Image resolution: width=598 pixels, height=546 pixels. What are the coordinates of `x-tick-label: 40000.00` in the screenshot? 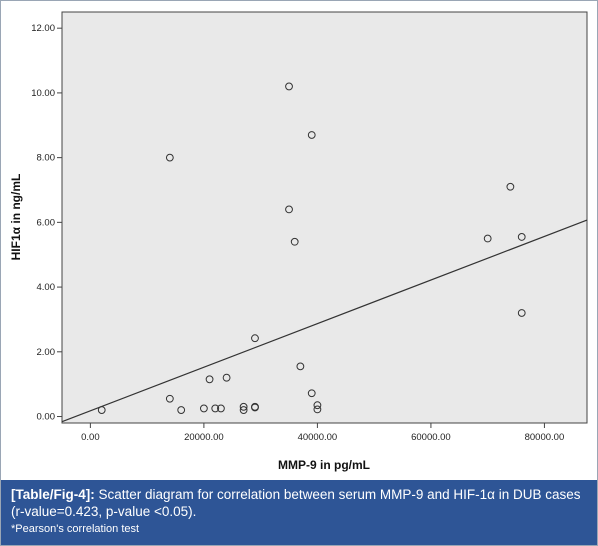 It's located at (318, 437).